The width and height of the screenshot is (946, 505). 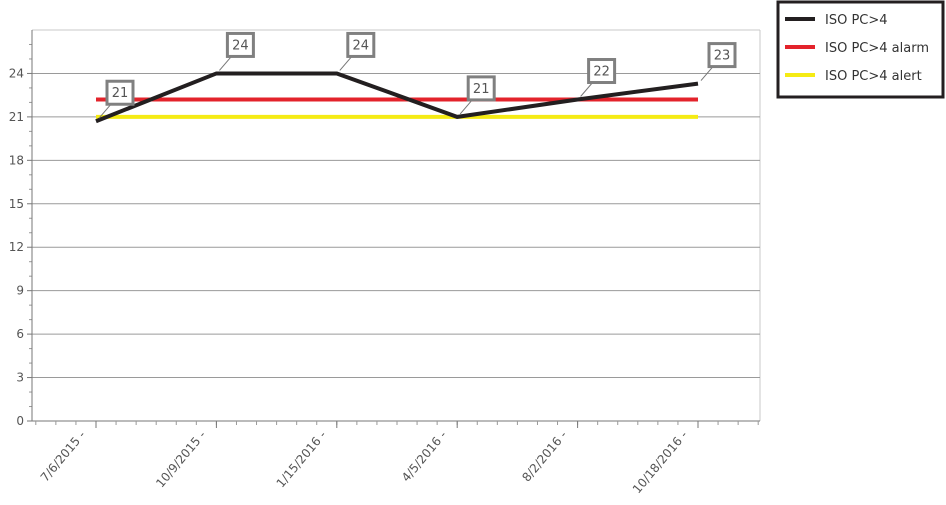 I want to click on x-tick-label: 1/15/2016 -, so click(x=302, y=459).